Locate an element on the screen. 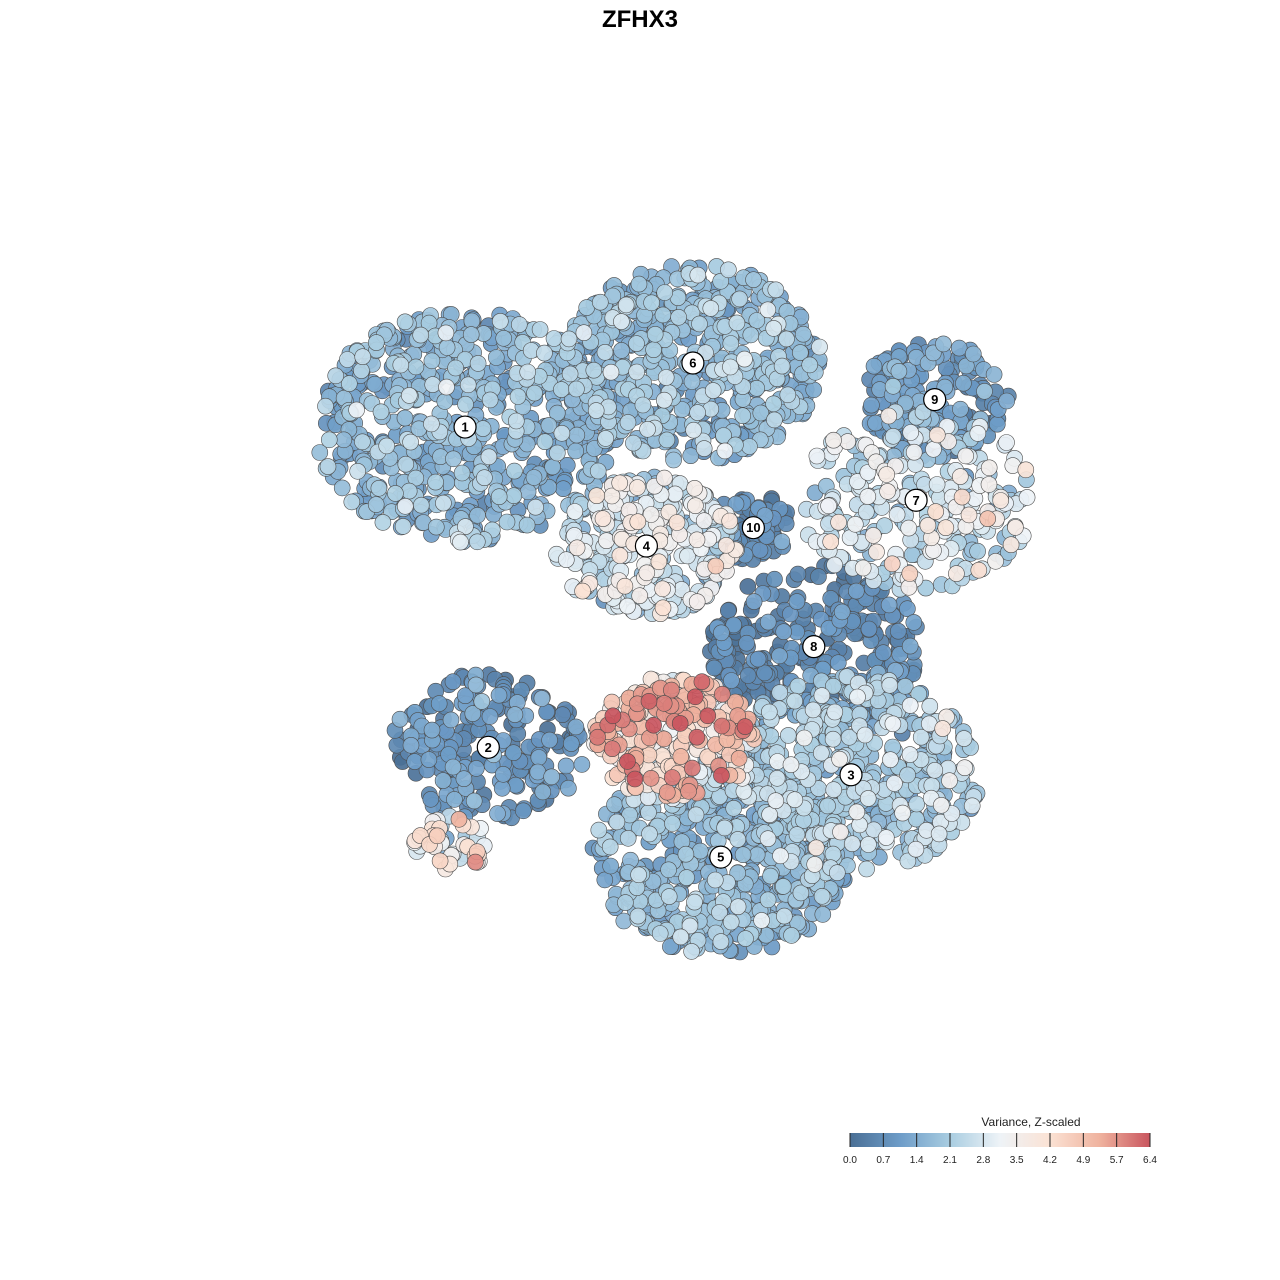 The width and height of the screenshot is (1280, 1280). legend-title: Variance, Z-scaled is located at coordinates (1030, 1122).